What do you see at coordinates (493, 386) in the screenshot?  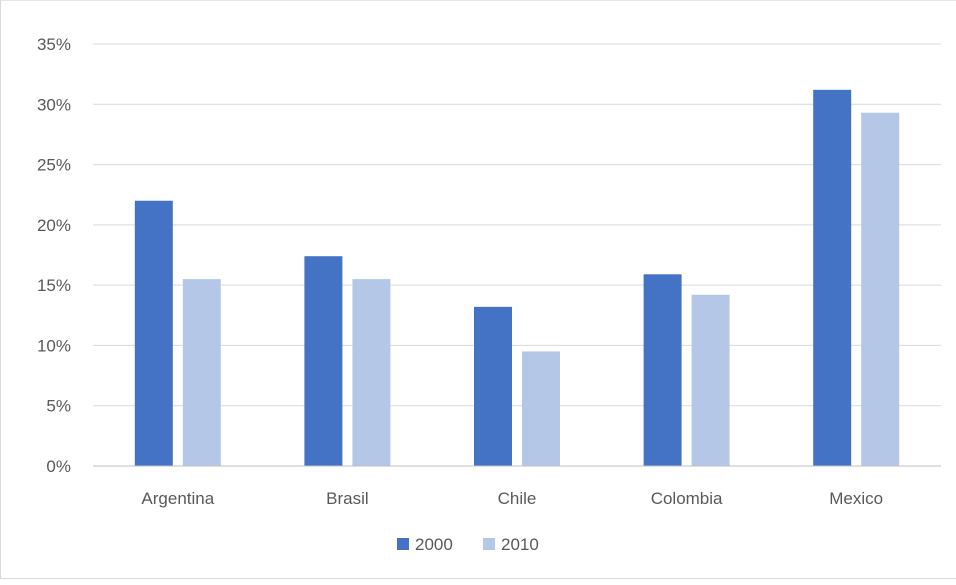 I see `bar-chile-2000` at bounding box center [493, 386].